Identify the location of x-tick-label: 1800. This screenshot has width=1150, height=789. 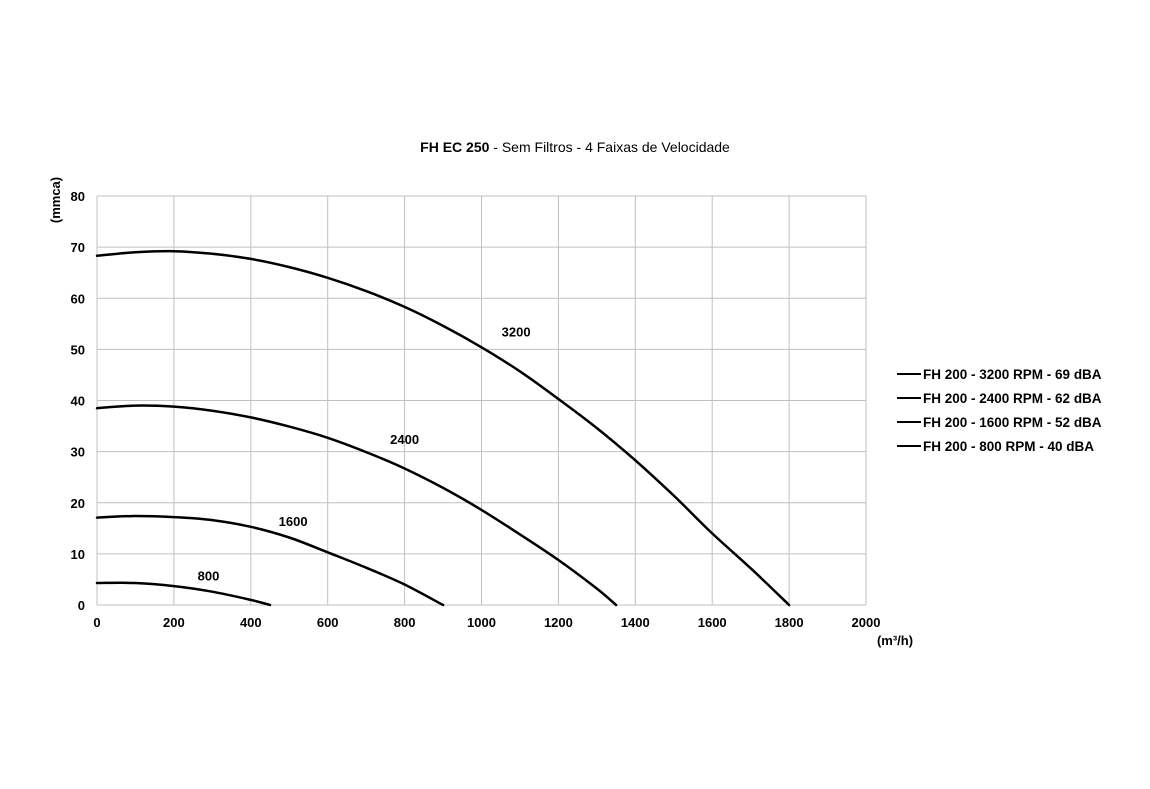
(789, 622).